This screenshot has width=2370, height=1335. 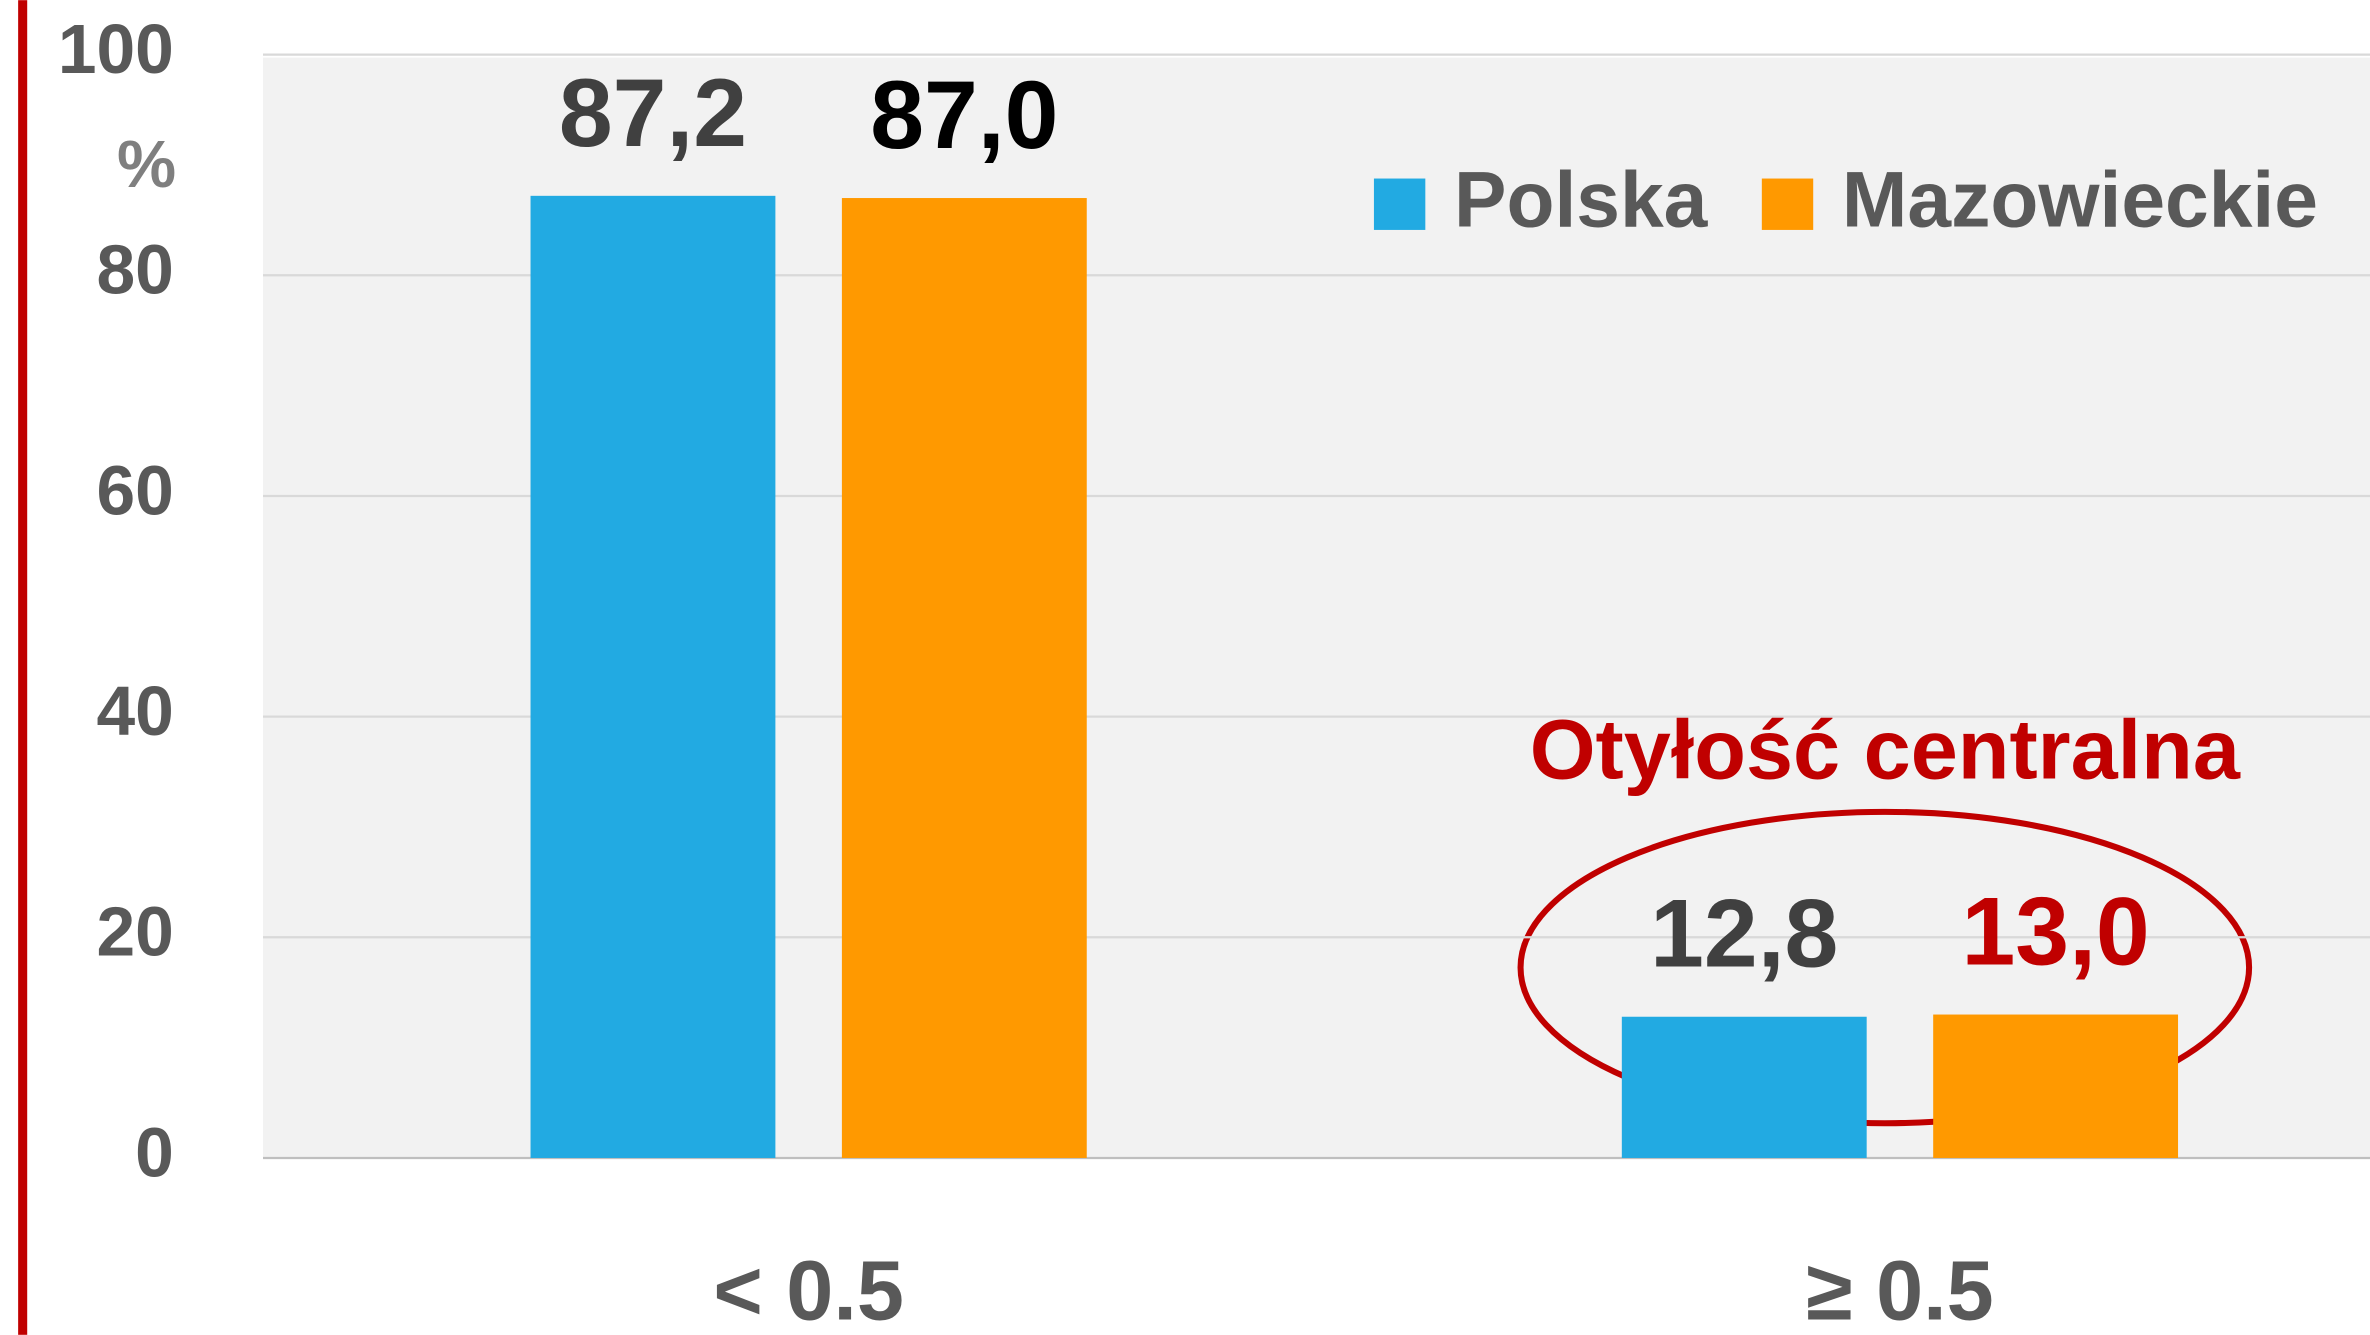 I want to click on value-label: 12,8, so click(x=1744, y=934).